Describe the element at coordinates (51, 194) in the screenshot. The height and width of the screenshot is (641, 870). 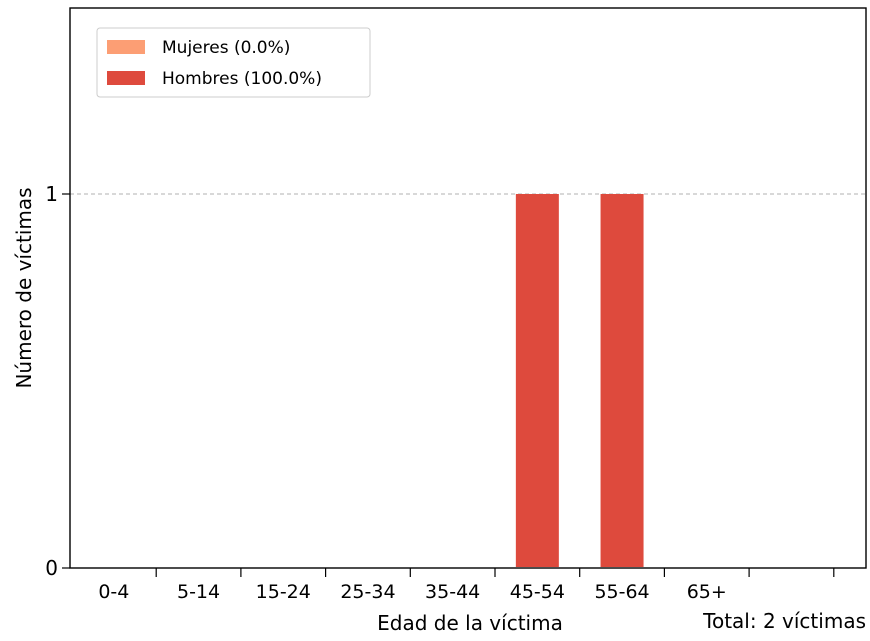
I see `y-tick-label: 1` at that location.